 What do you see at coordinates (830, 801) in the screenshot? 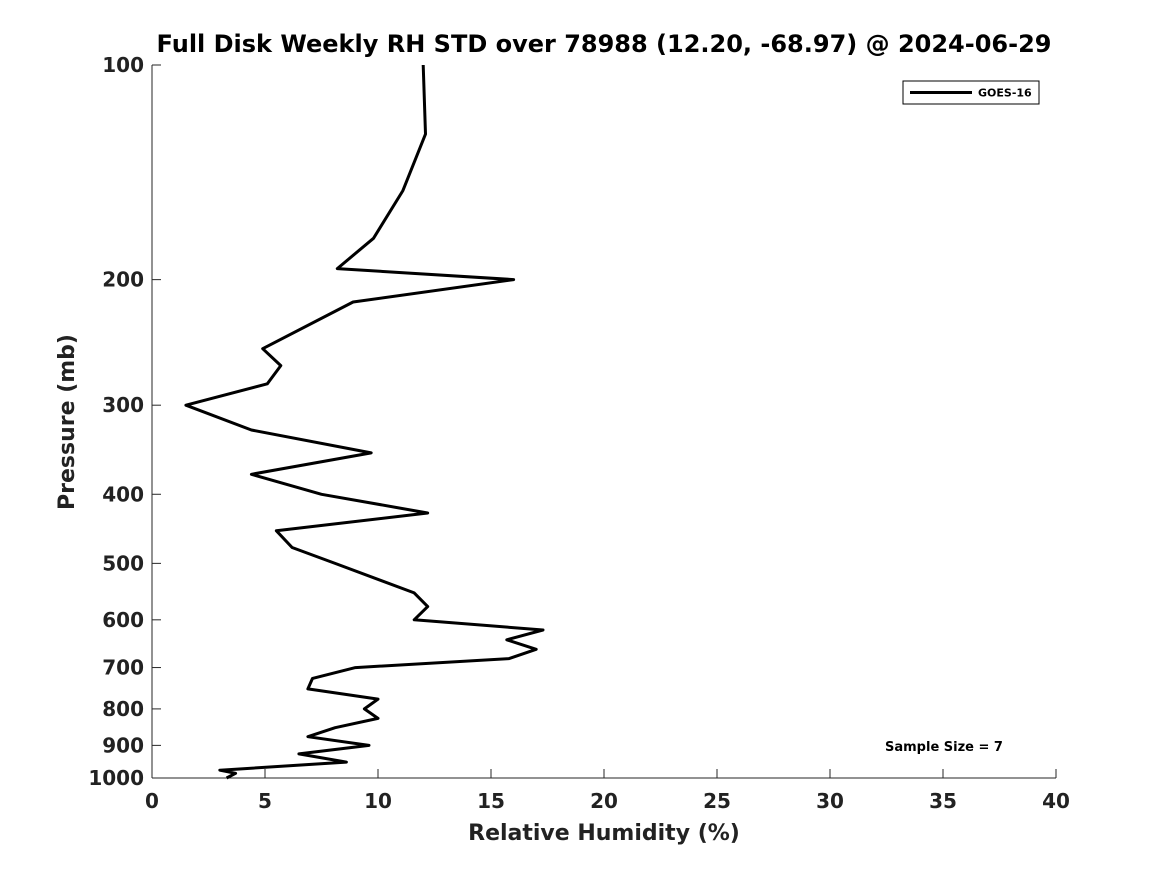
I see `x-tick-label: 30` at bounding box center [830, 801].